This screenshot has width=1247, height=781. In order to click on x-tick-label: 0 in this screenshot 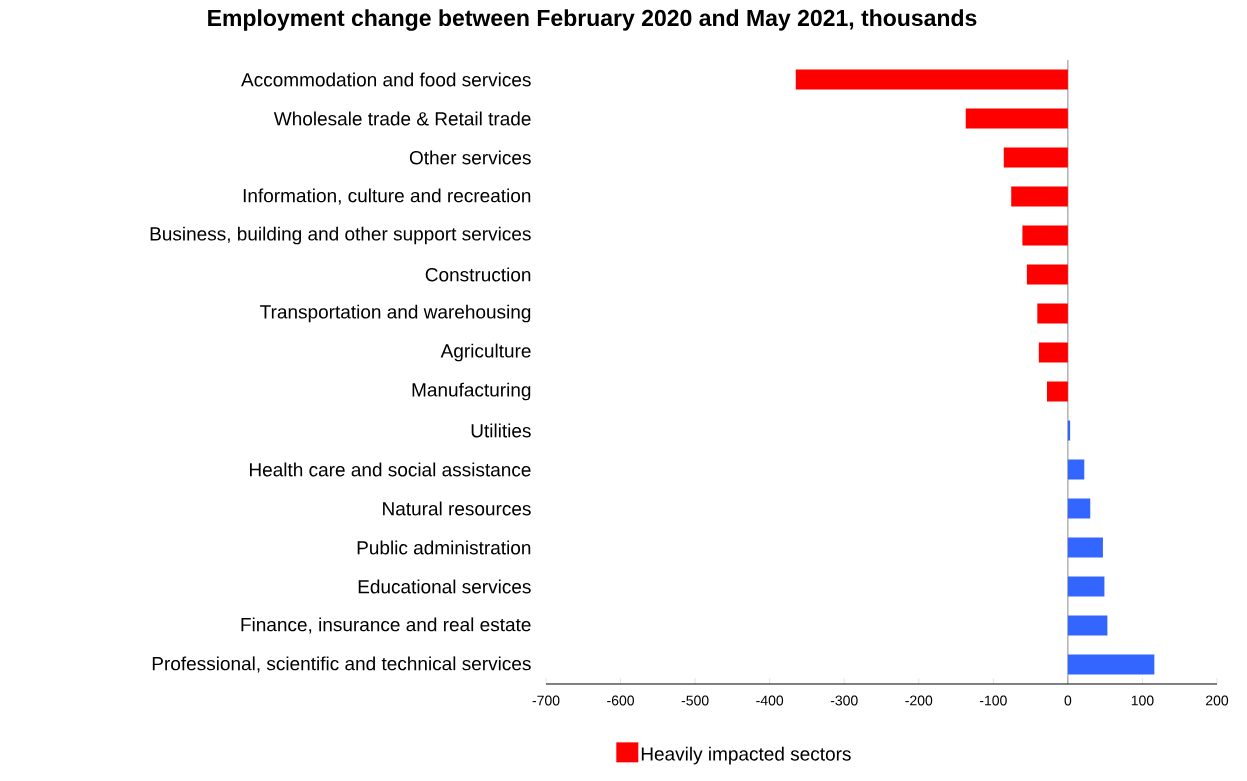, I will do `click(1068, 700)`.